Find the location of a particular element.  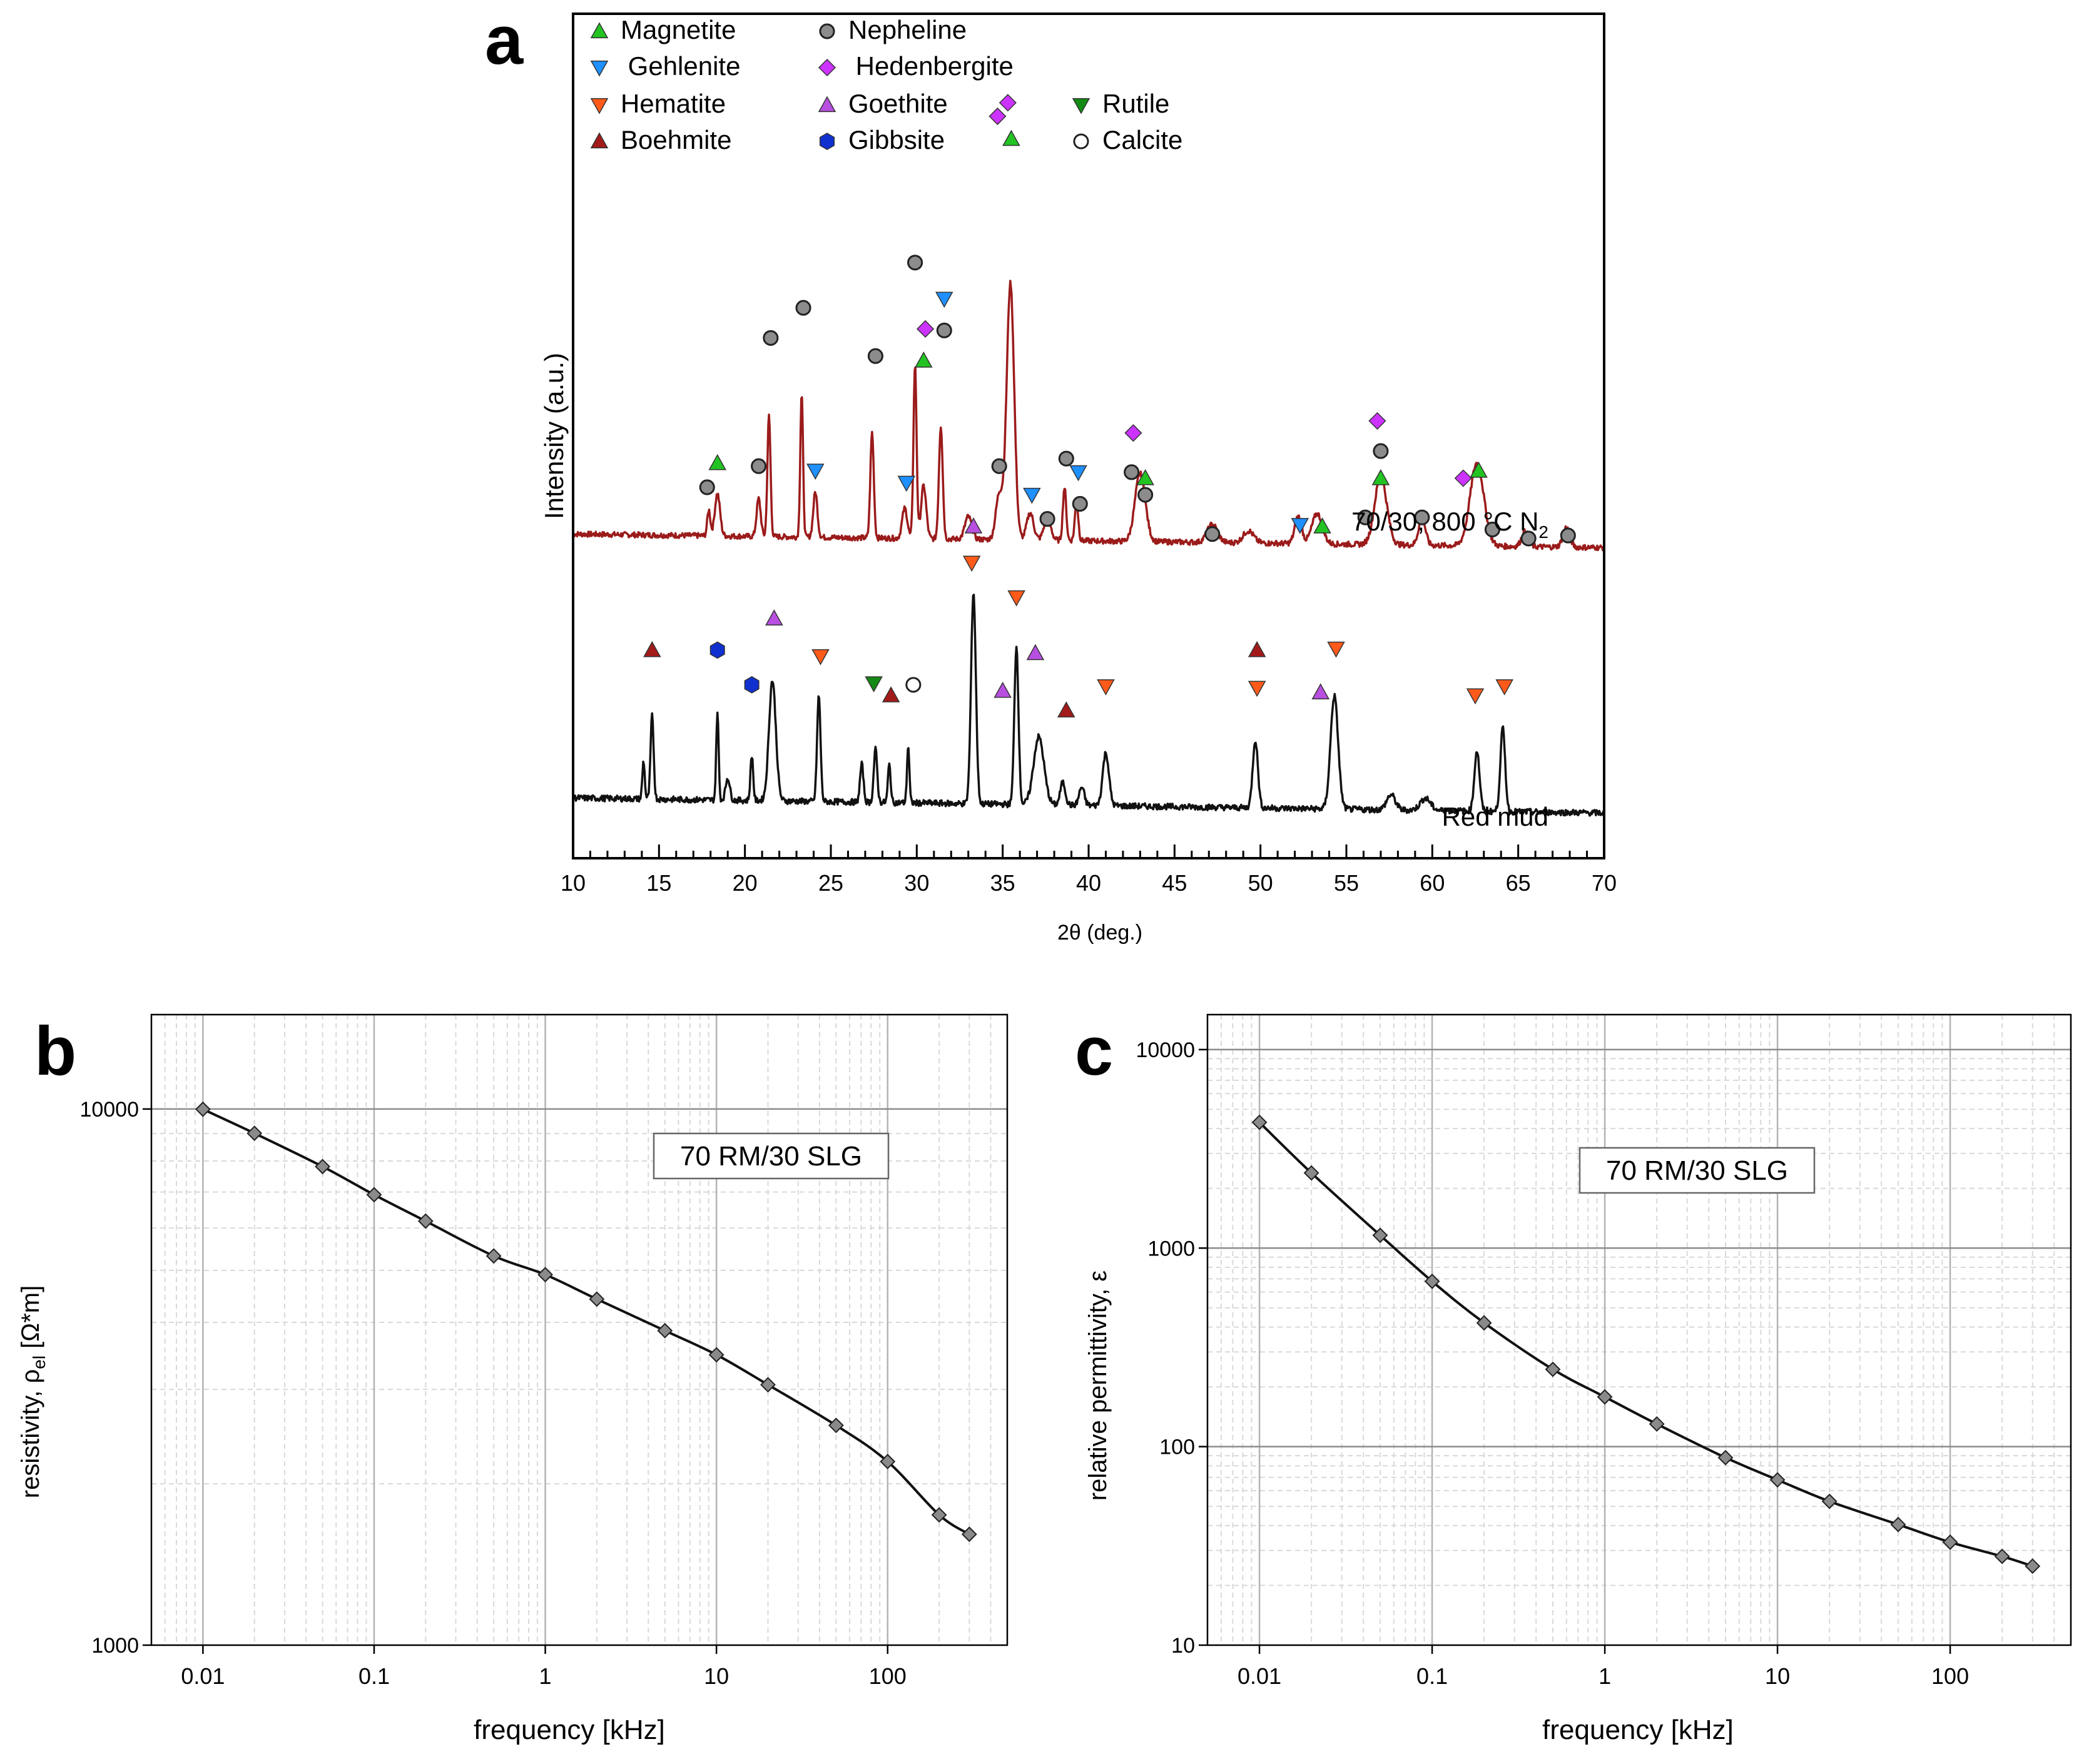

series-label-70-30: 70/30, 800 °C N2 is located at coordinates (1449, 524).